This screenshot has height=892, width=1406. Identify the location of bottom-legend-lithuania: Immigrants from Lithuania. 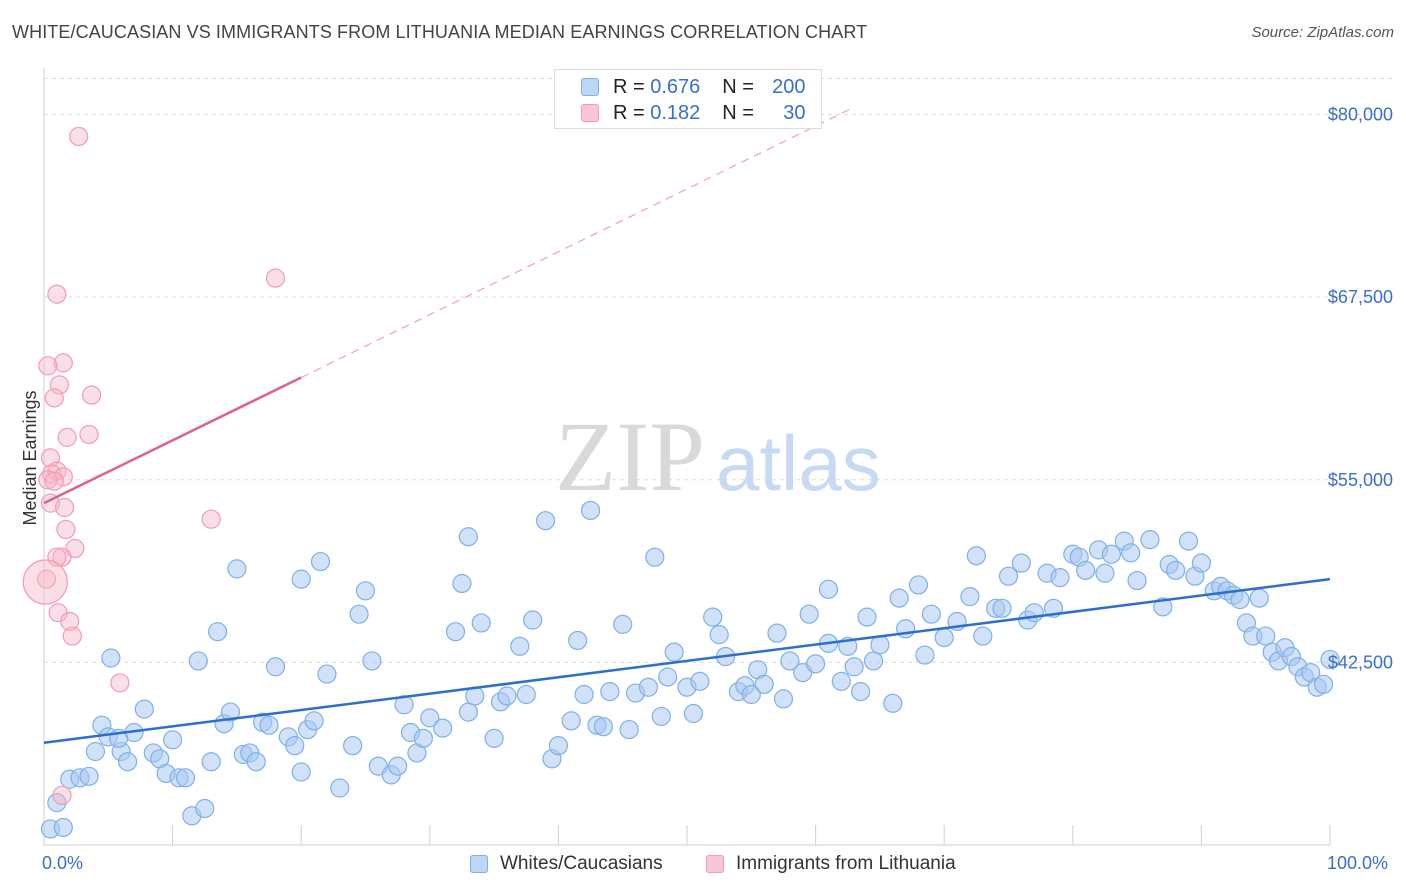
(831, 864).